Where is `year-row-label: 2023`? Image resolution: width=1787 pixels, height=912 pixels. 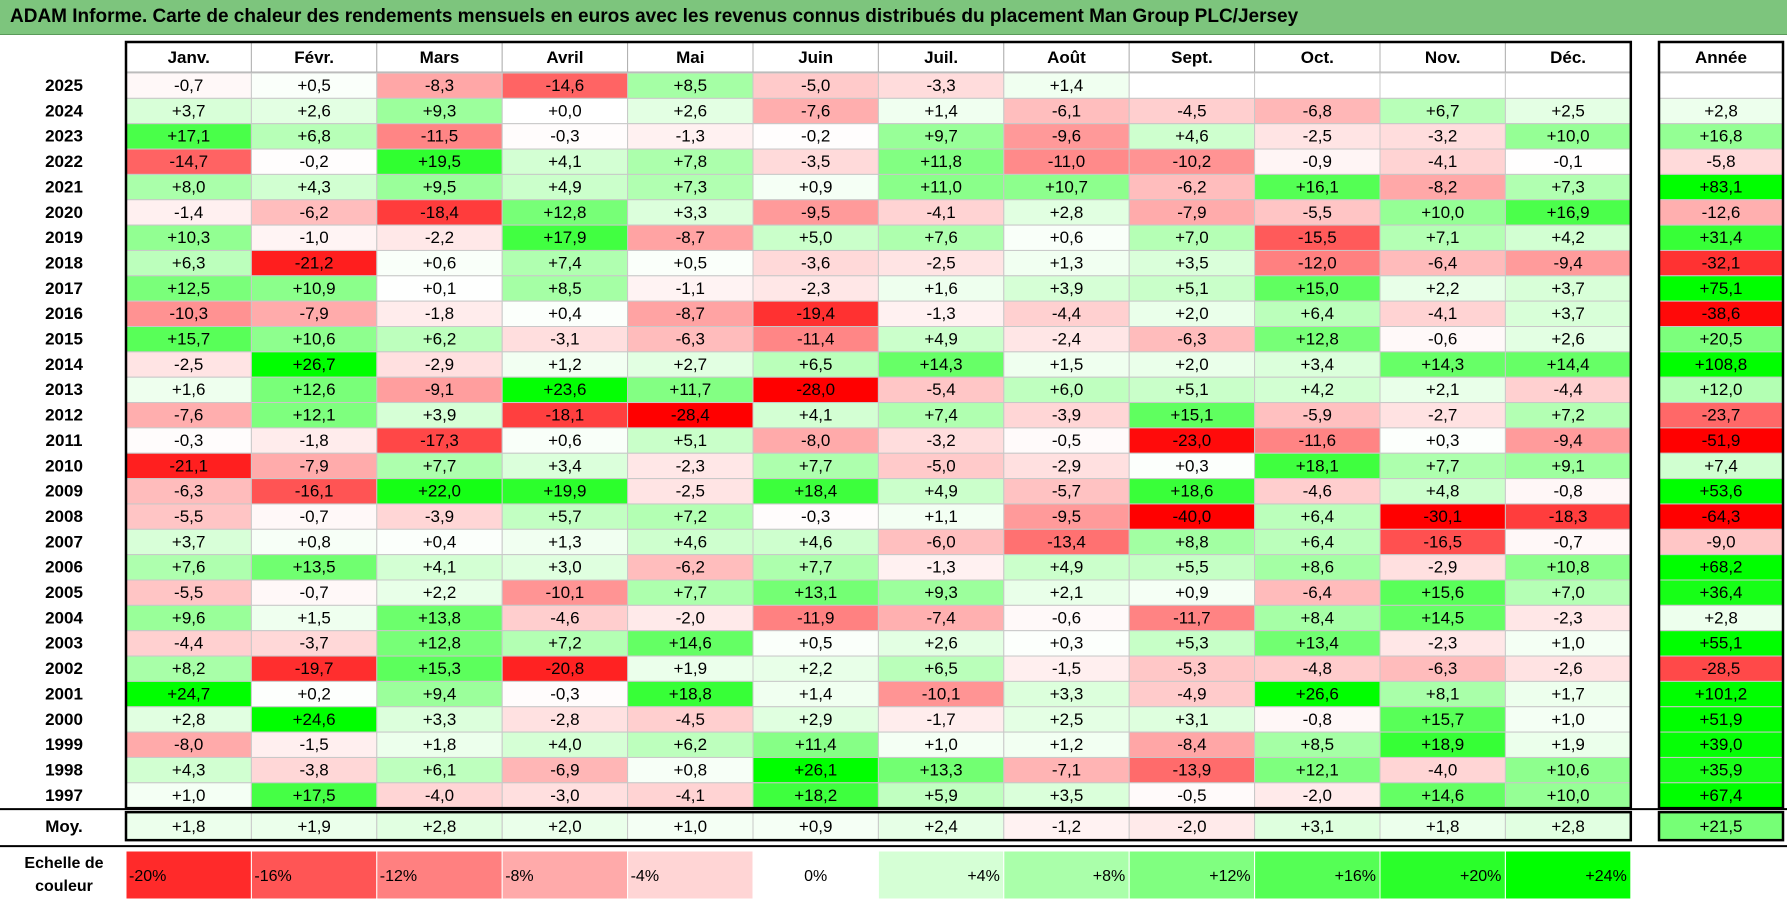 year-row-label: 2023 is located at coordinates (64, 136).